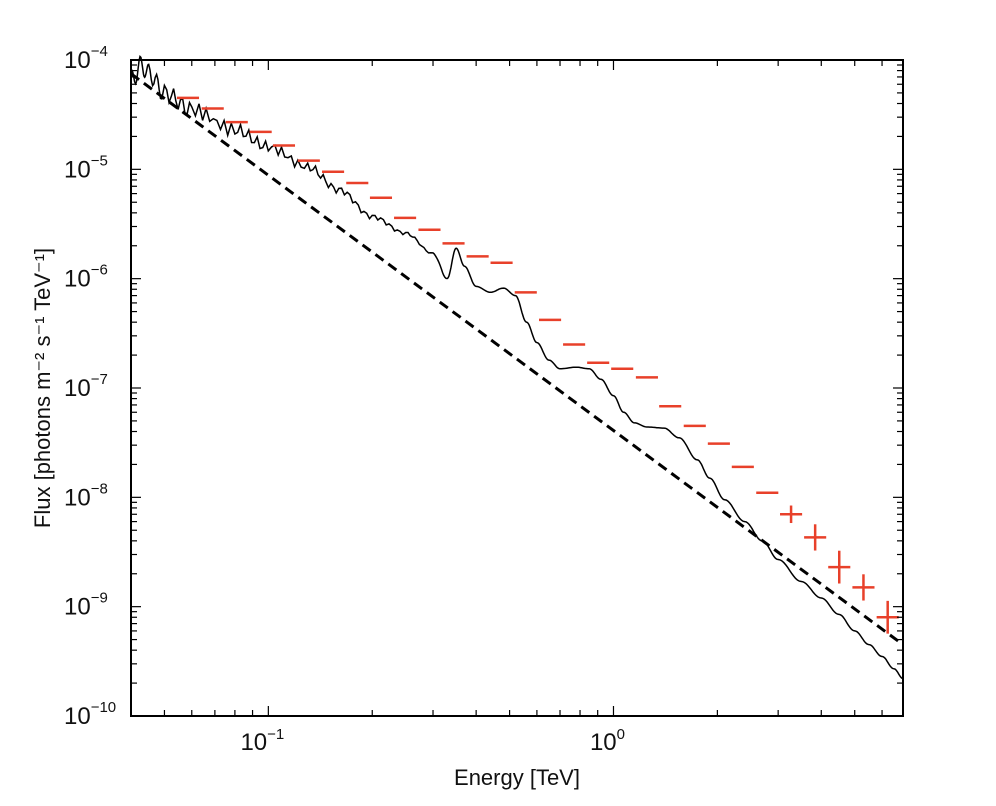 The width and height of the screenshot is (996, 806). I want to click on y-tick-label: 10⁻⁴, so click(86, 58).